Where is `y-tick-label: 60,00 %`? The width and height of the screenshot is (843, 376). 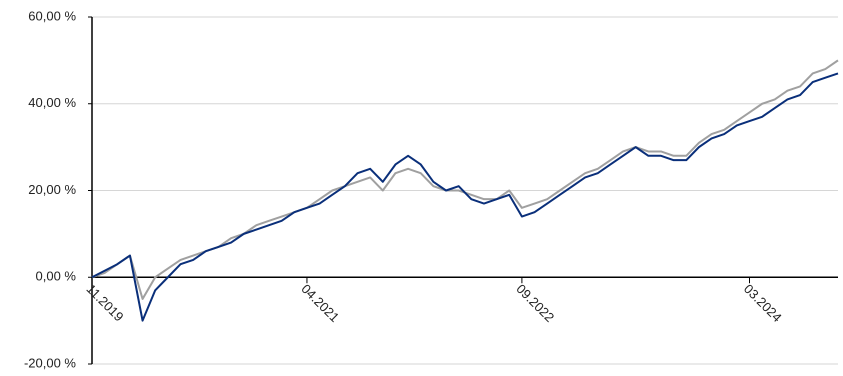
y-tick-label: 60,00 % is located at coordinates (52, 15).